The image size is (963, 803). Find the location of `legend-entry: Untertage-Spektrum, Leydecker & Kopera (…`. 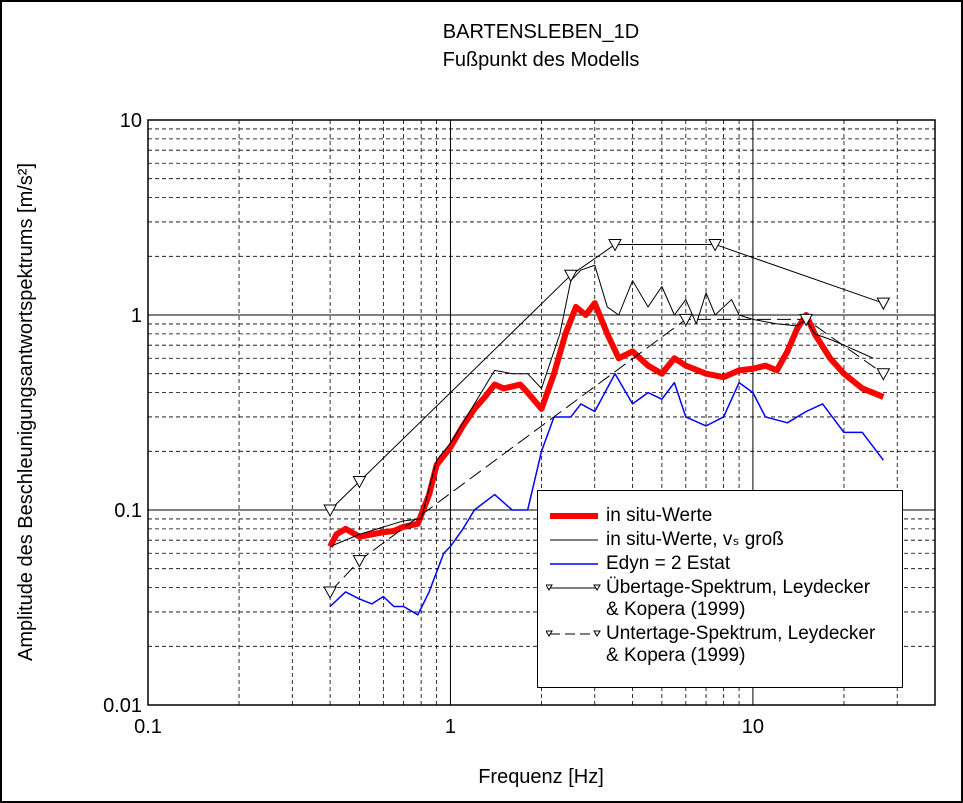

legend-entry: Untertage-Spektrum, Leydecker & Kopera (… is located at coordinates (721, 645).